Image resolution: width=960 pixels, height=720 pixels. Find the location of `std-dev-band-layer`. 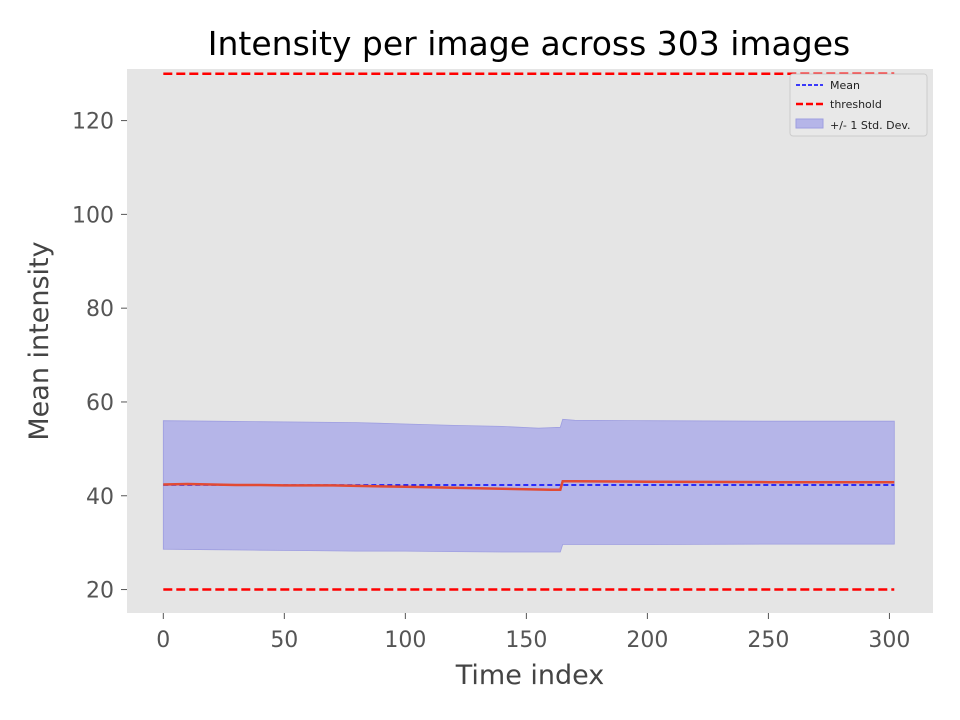

std-dev-band-layer is located at coordinates (528, 485).